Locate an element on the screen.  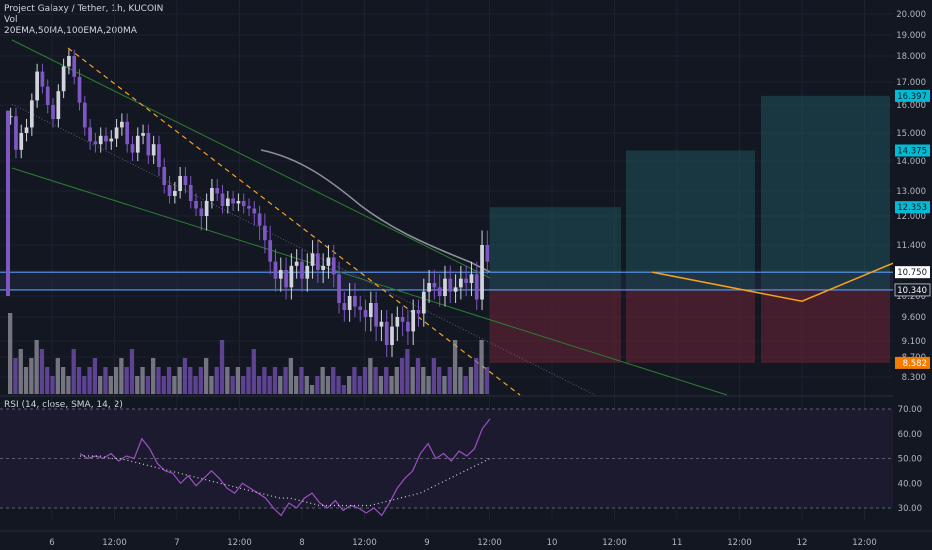
price-tick-label: 8.300 is located at coordinates (914, 378).